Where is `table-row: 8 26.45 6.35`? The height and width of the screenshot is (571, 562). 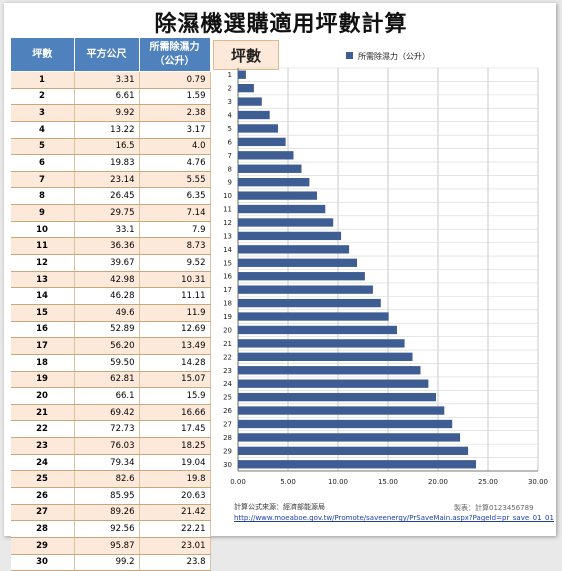
table-row: 8 26.45 6.35 is located at coordinates (110, 196).